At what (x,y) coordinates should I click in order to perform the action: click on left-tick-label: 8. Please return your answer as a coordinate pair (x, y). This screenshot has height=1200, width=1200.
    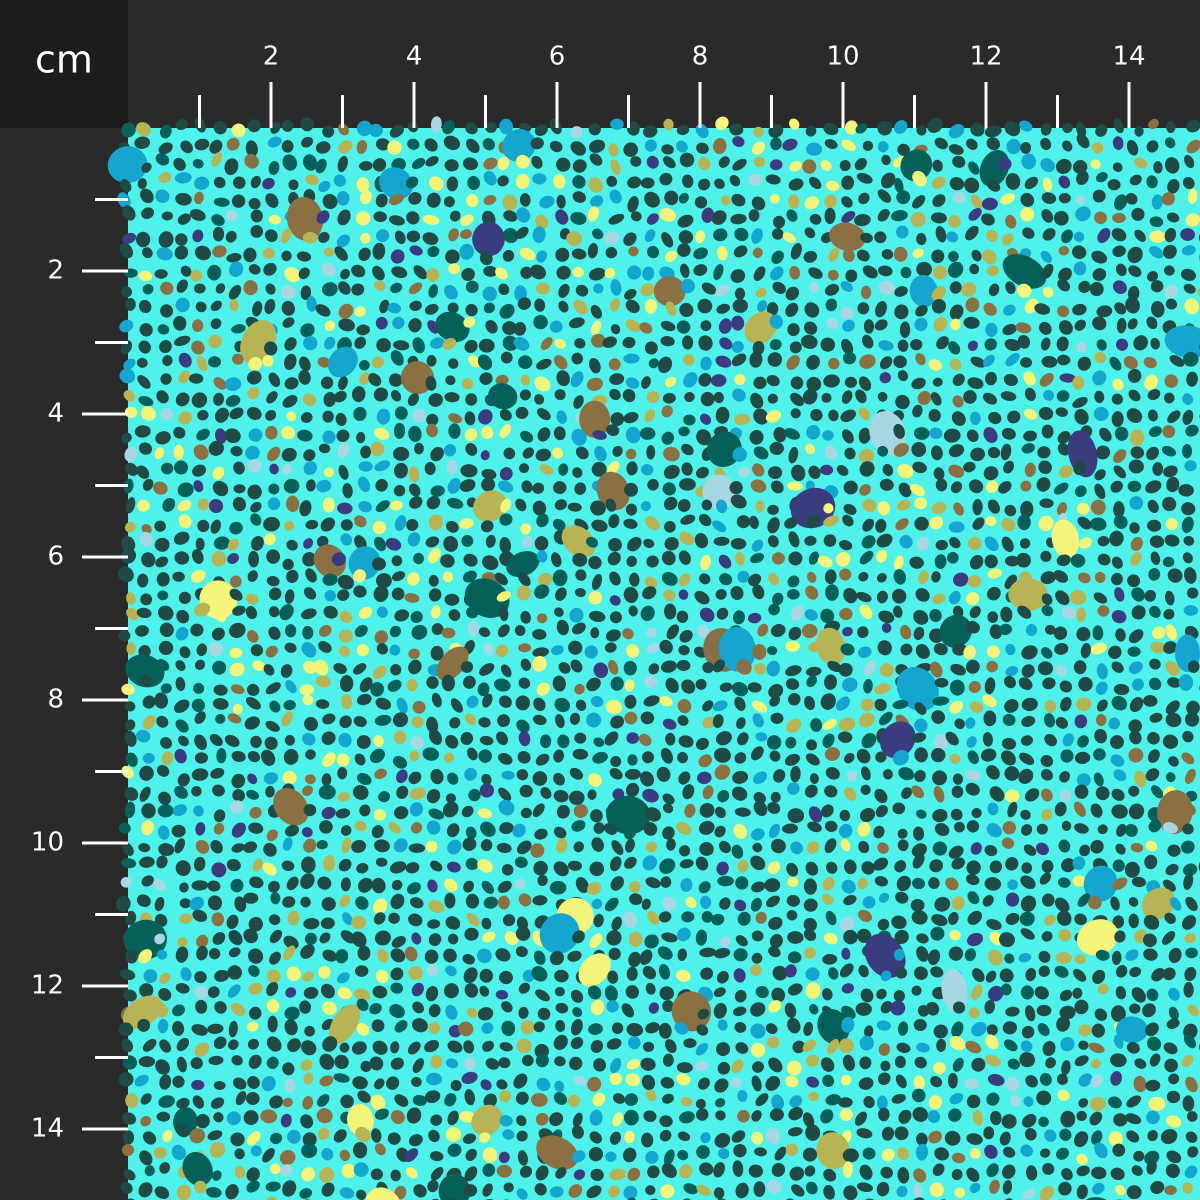
    Looking at the image, I should click on (55, 700).